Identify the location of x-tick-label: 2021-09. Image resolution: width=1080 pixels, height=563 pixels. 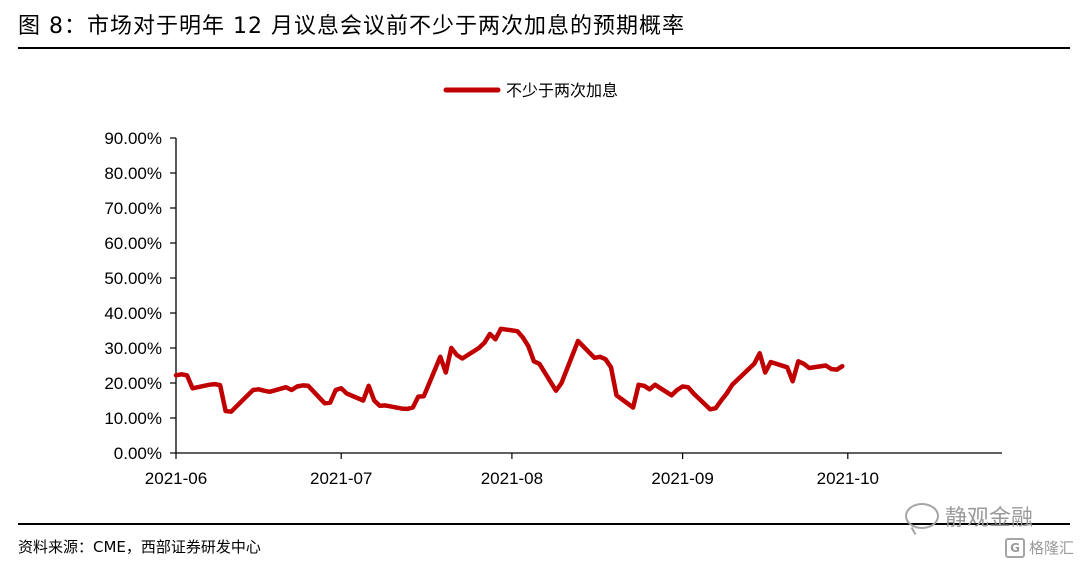
(682, 478).